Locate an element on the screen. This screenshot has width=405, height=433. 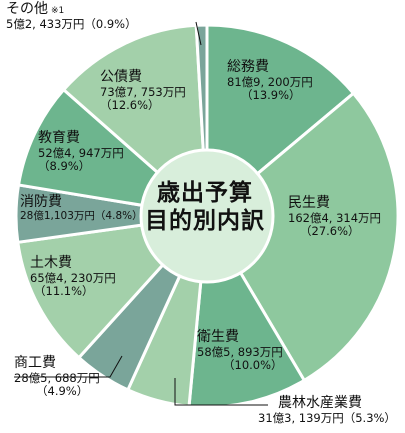
slice-name: 総務費 is located at coordinates (248, 67).